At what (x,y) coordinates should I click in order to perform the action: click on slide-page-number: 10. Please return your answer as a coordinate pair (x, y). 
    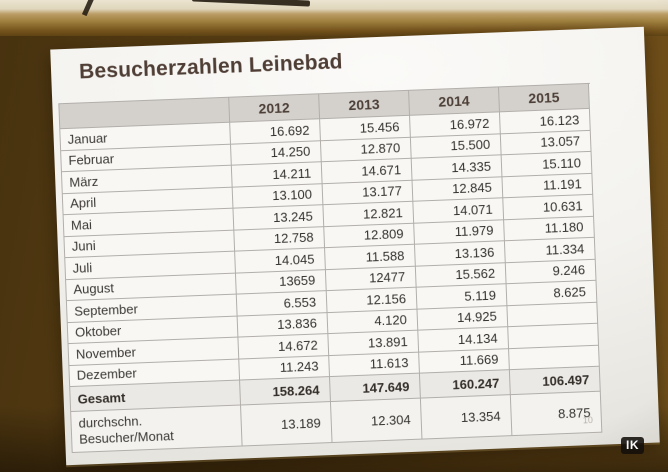
    Looking at the image, I should click on (588, 420).